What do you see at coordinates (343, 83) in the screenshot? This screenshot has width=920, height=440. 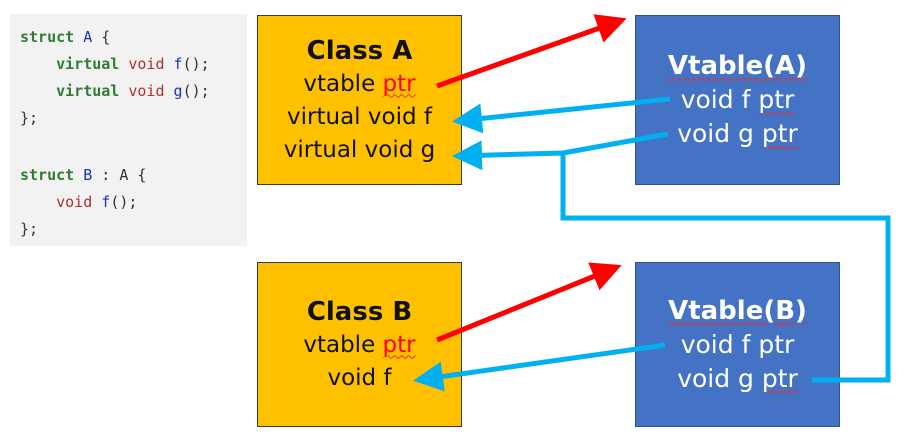 I see `class-a-vtable-label: vtable` at bounding box center [343, 83].